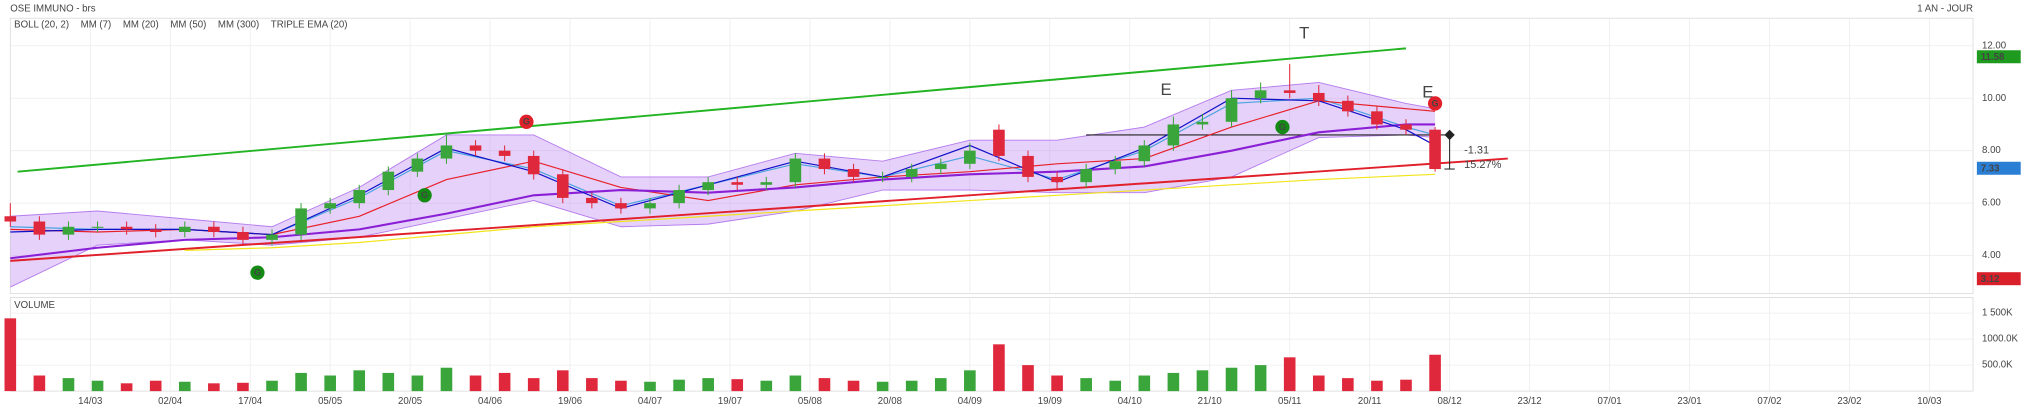 The height and width of the screenshot is (408, 2022). Describe the element at coordinates (1476, 151) in the screenshot. I see `measure-label: -1.31` at that location.